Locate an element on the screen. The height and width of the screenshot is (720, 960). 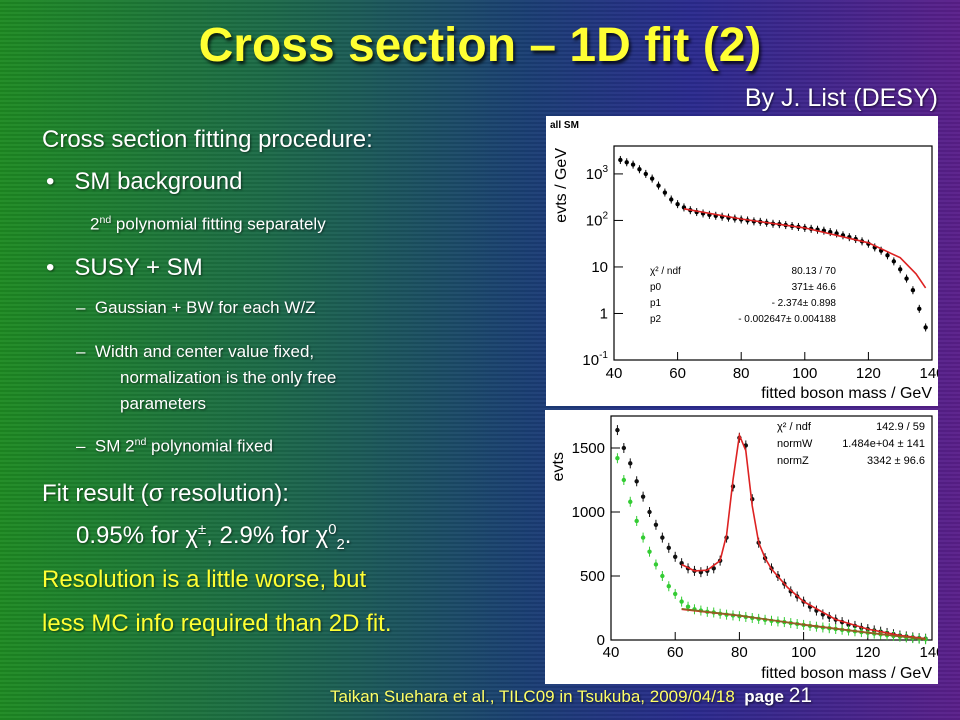
stats-value: 3342 ± 96.6 is located at coordinates (896, 461).